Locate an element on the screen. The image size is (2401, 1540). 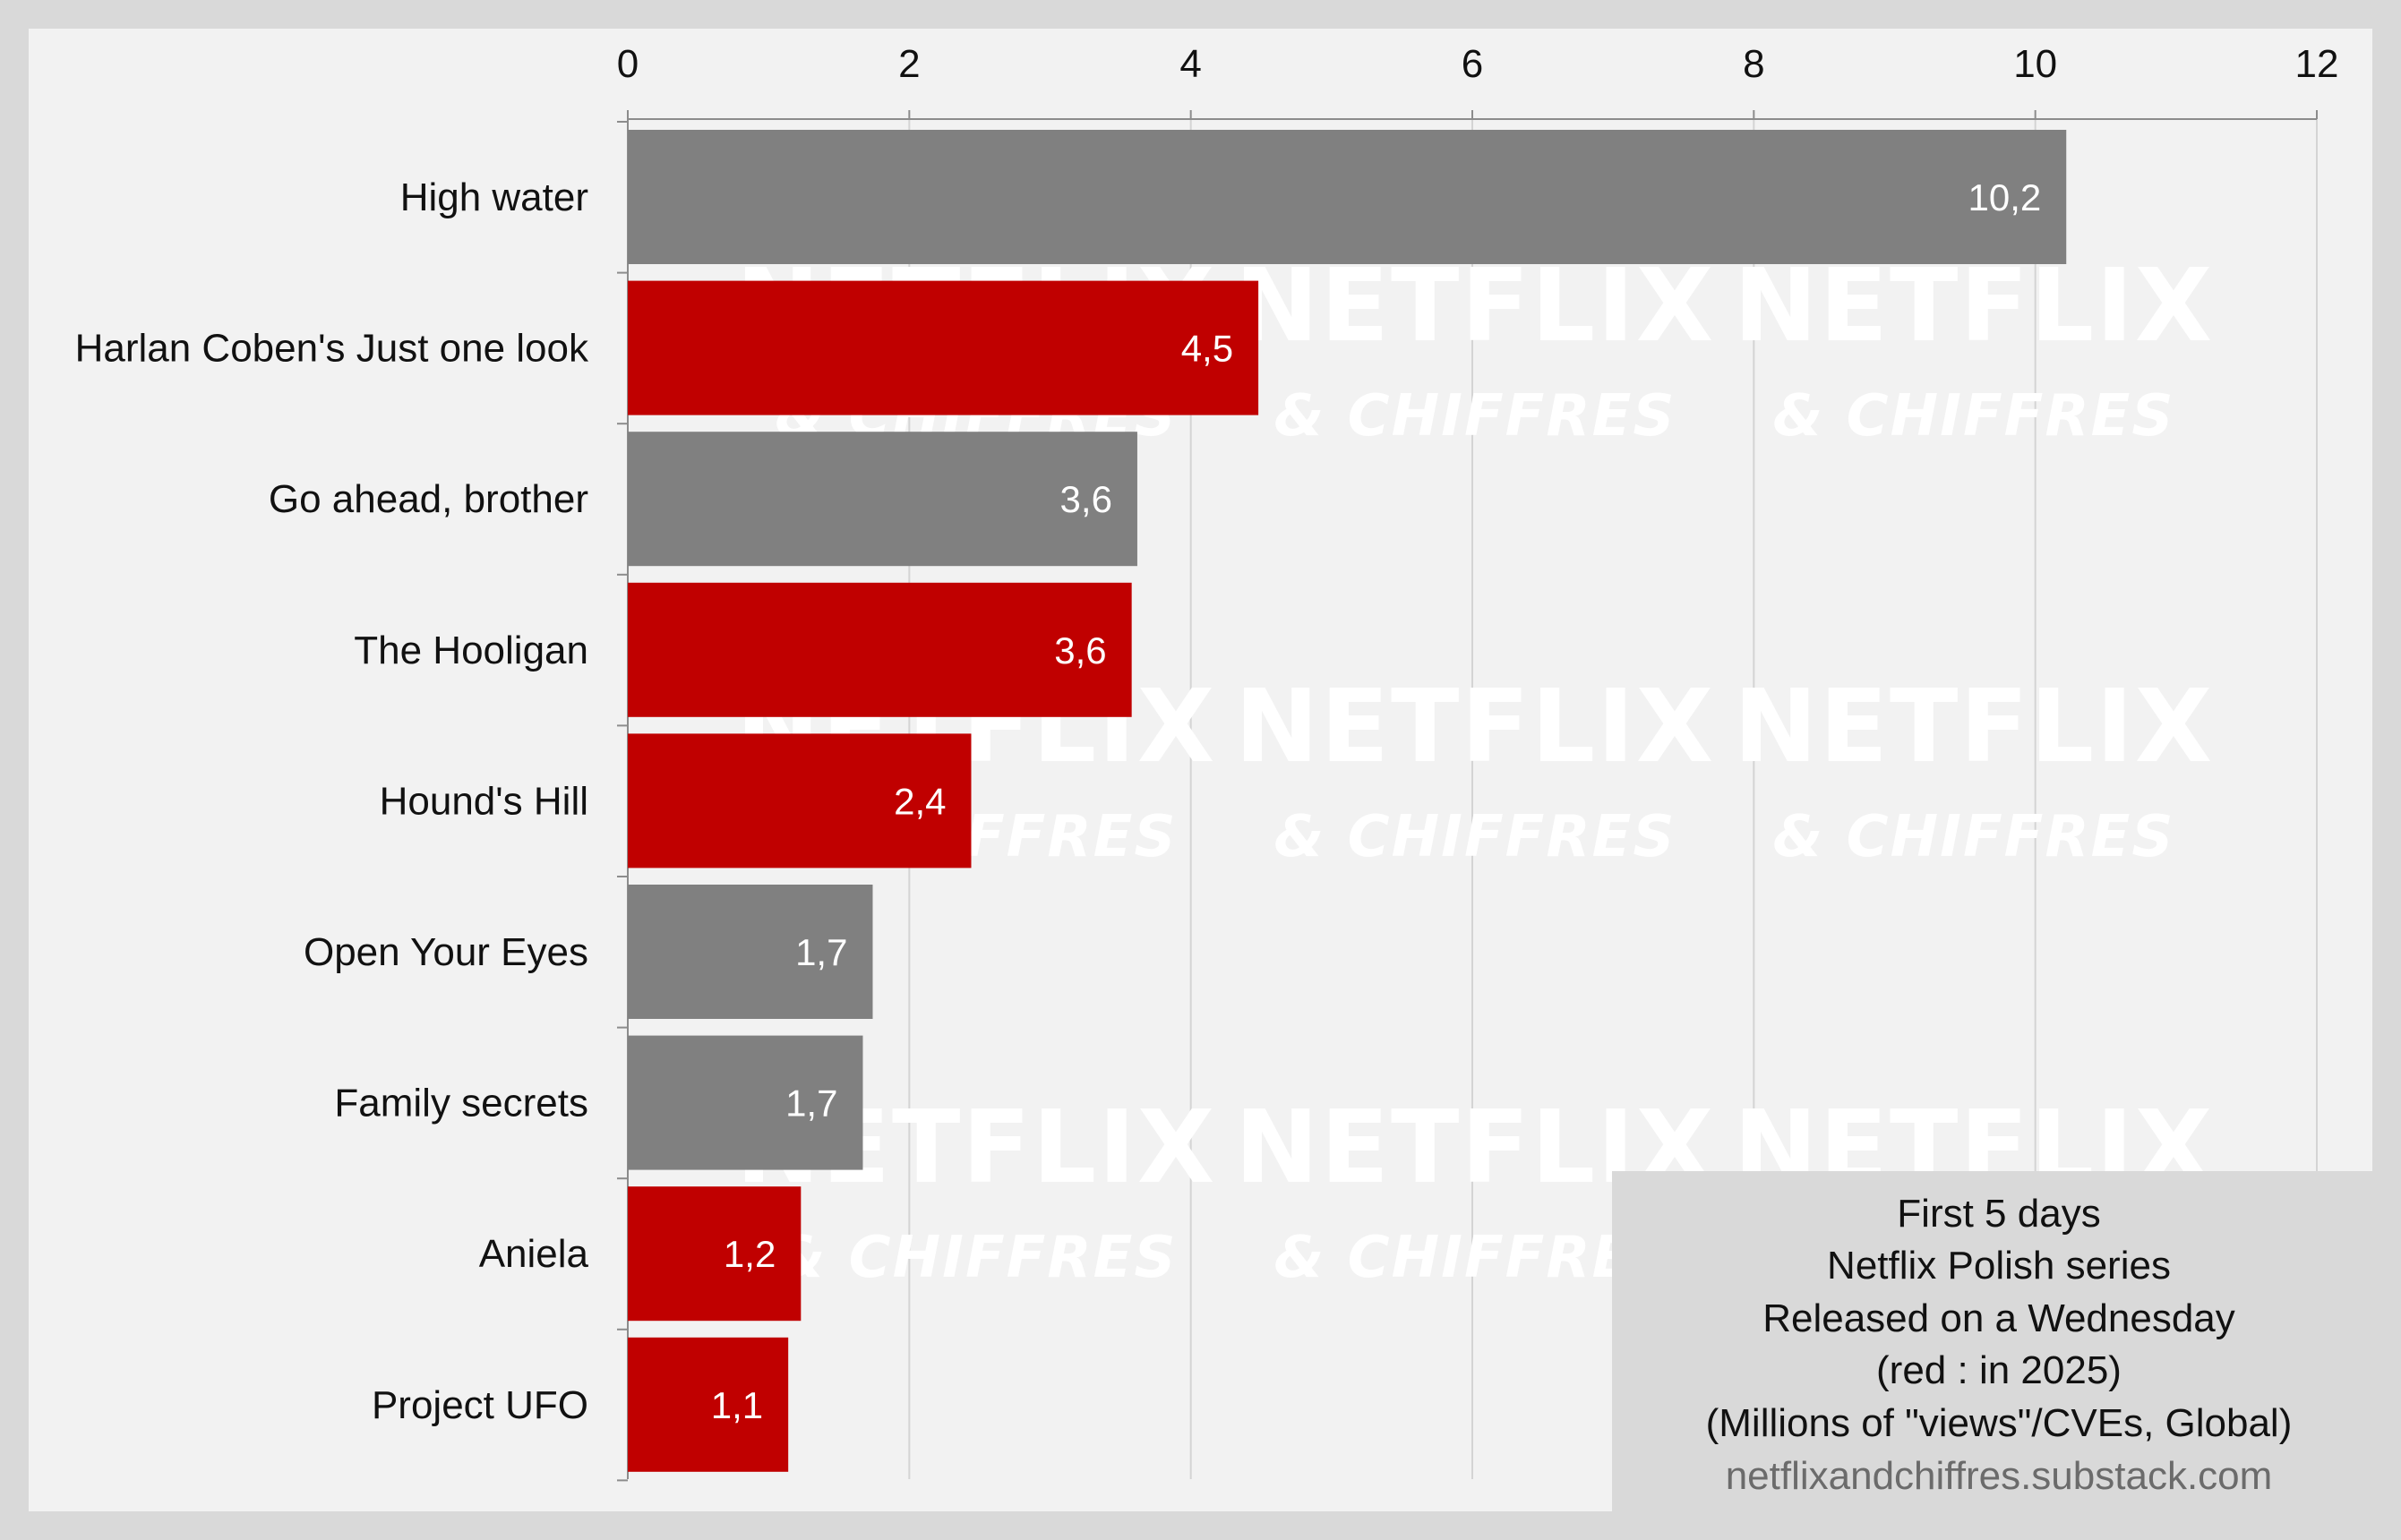
category-label-4: Hound's Hill is located at coordinates (484, 801).